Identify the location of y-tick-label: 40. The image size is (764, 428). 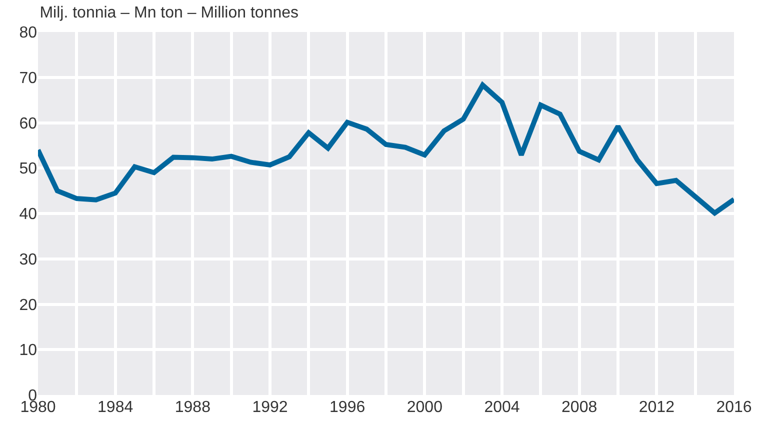
(28, 215).